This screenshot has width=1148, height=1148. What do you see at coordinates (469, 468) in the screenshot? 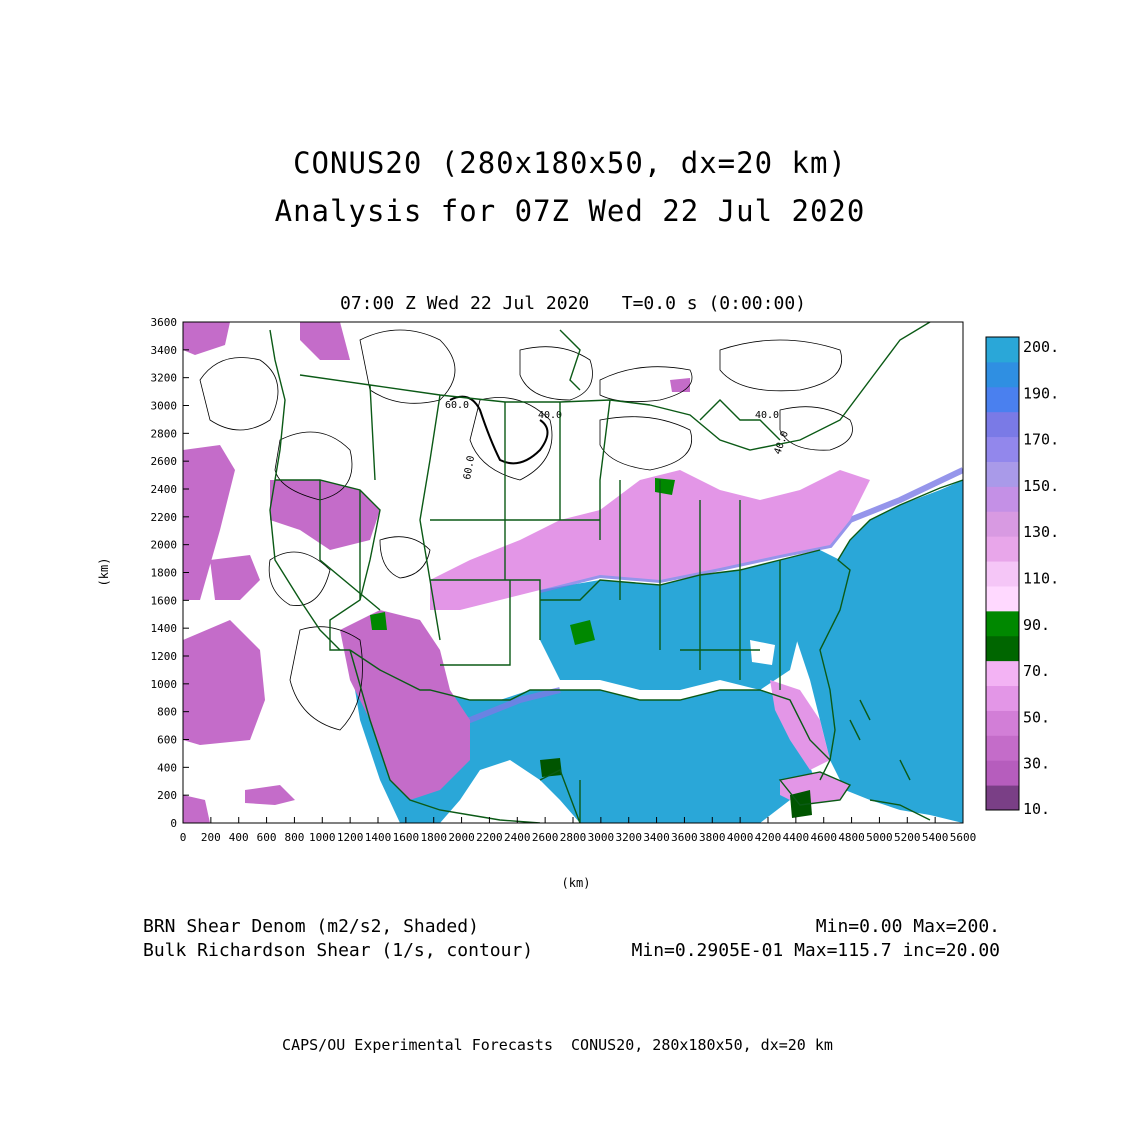
I see `contour-label: 60.0` at bounding box center [469, 468].